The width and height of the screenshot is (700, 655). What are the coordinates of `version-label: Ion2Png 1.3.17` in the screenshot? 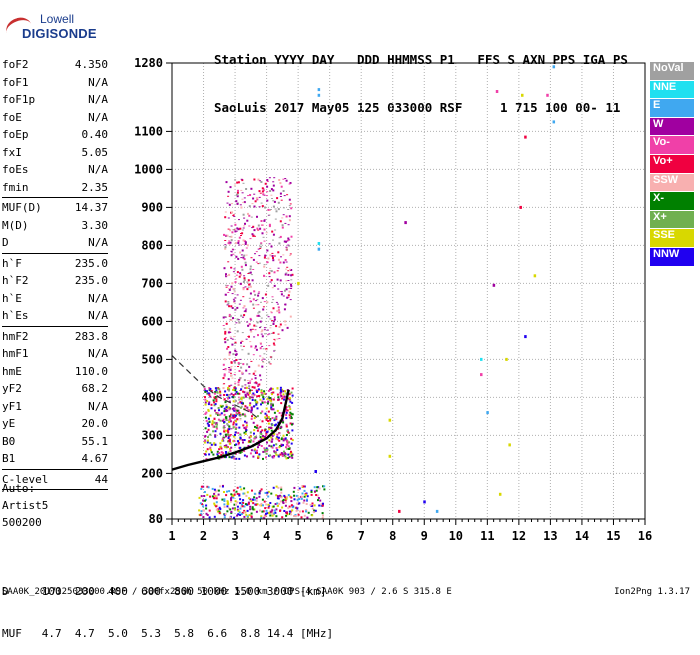 It's located at (652, 592).